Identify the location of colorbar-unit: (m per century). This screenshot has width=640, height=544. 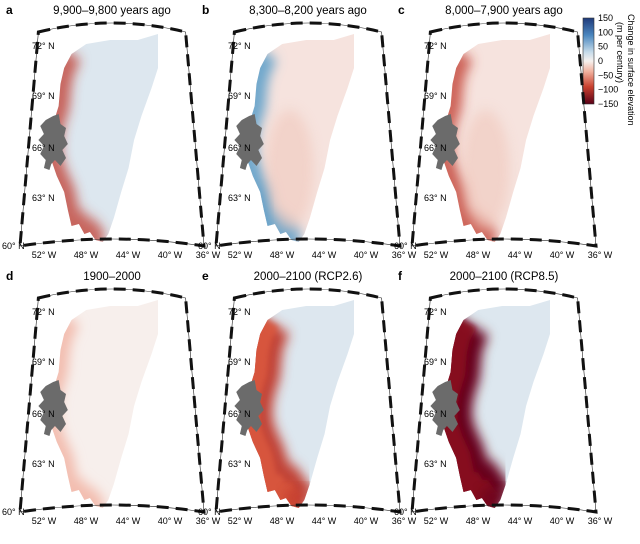
(620, 52).